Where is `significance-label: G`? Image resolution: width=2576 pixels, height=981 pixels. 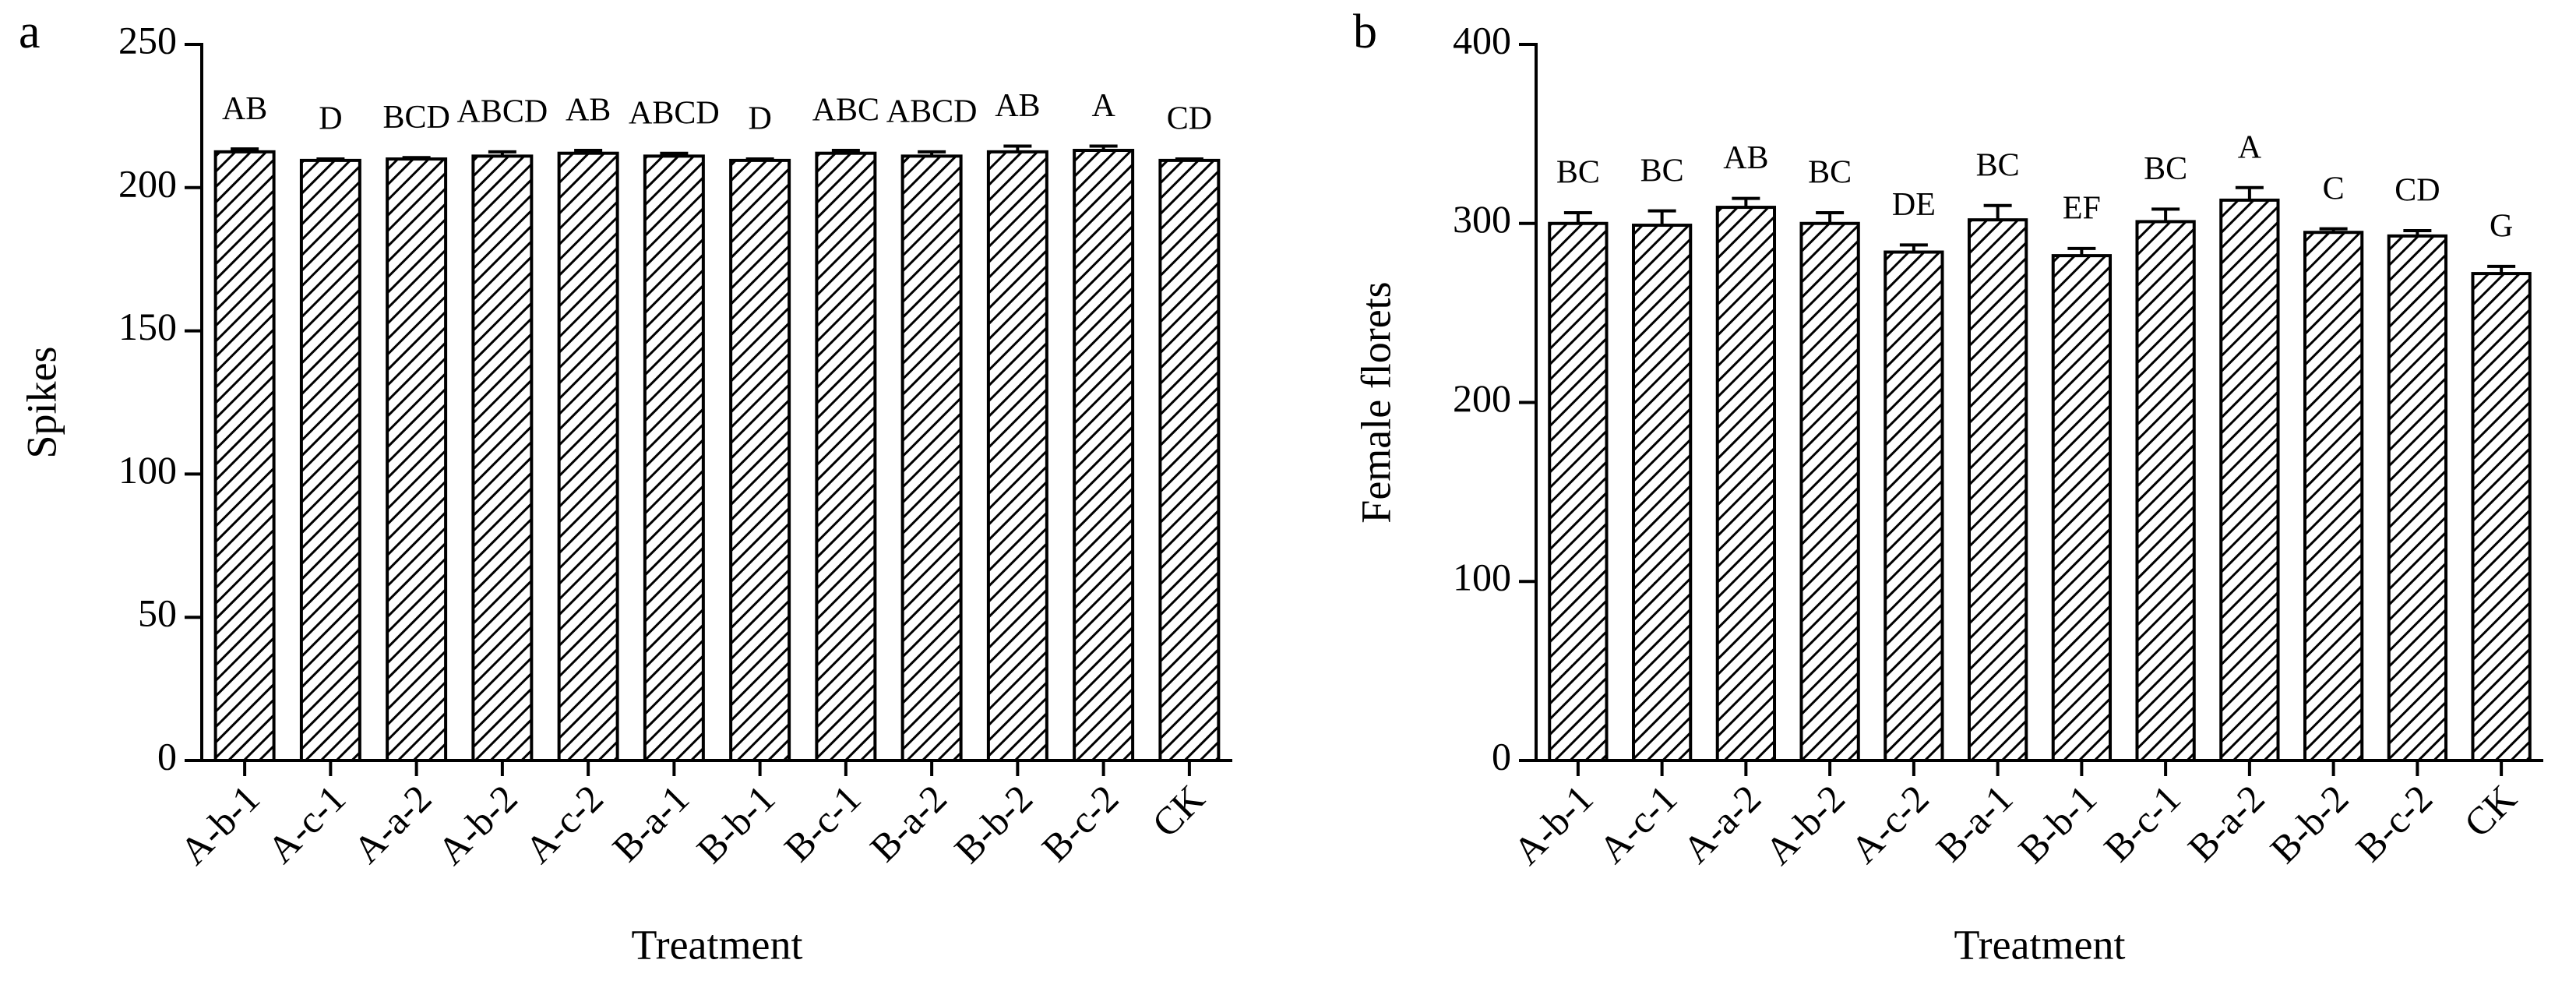 significance-label: G is located at coordinates (2501, 227).